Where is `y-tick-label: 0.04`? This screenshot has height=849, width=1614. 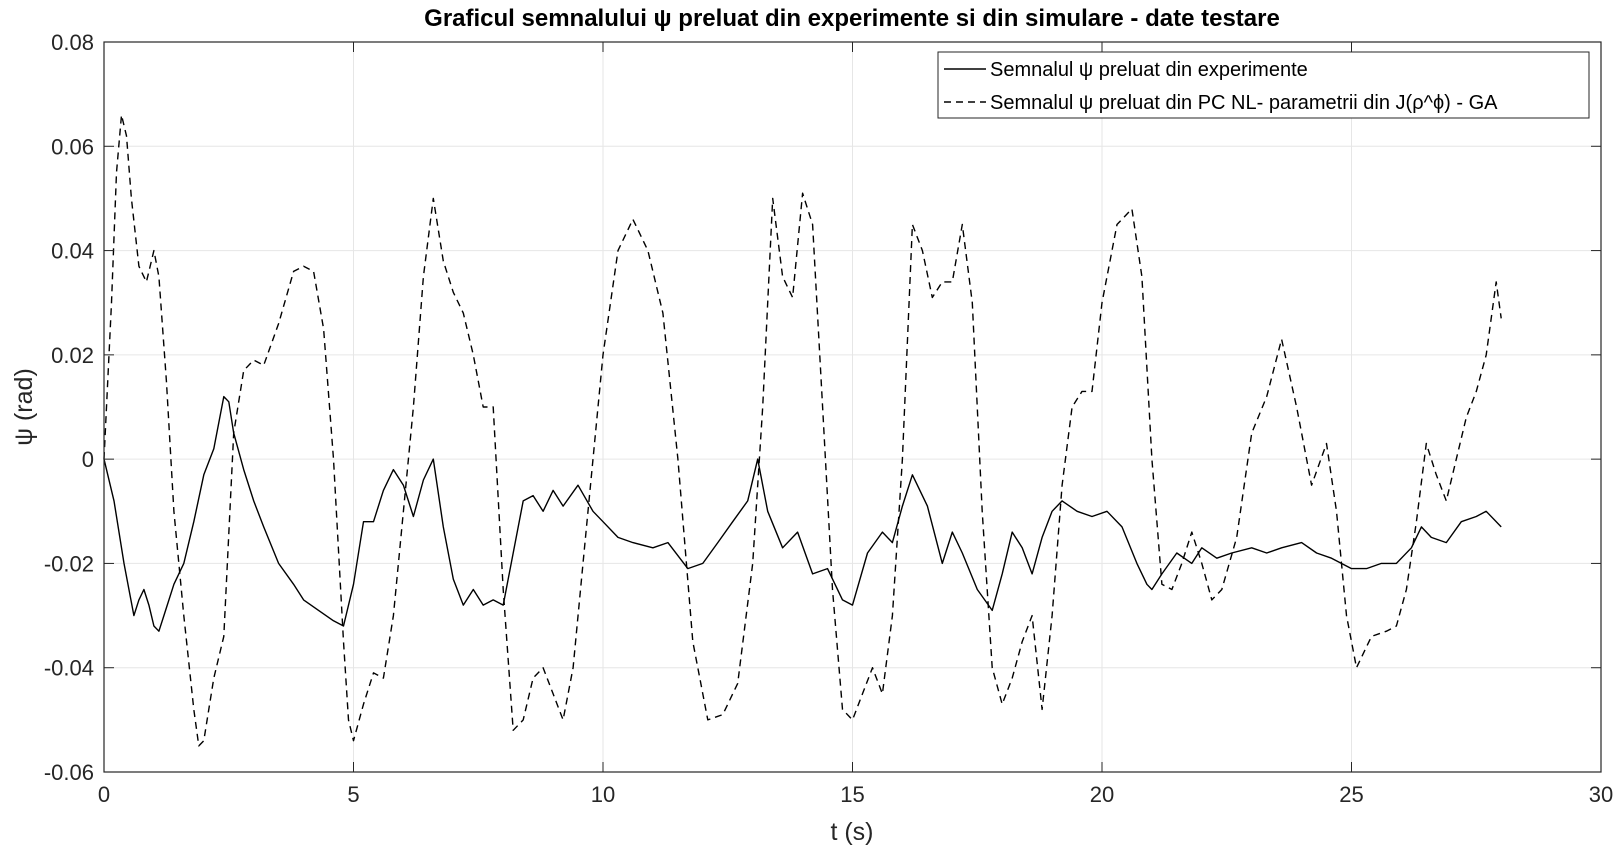 y-tick-label: 0.04 is located at coordinates (72, 251).